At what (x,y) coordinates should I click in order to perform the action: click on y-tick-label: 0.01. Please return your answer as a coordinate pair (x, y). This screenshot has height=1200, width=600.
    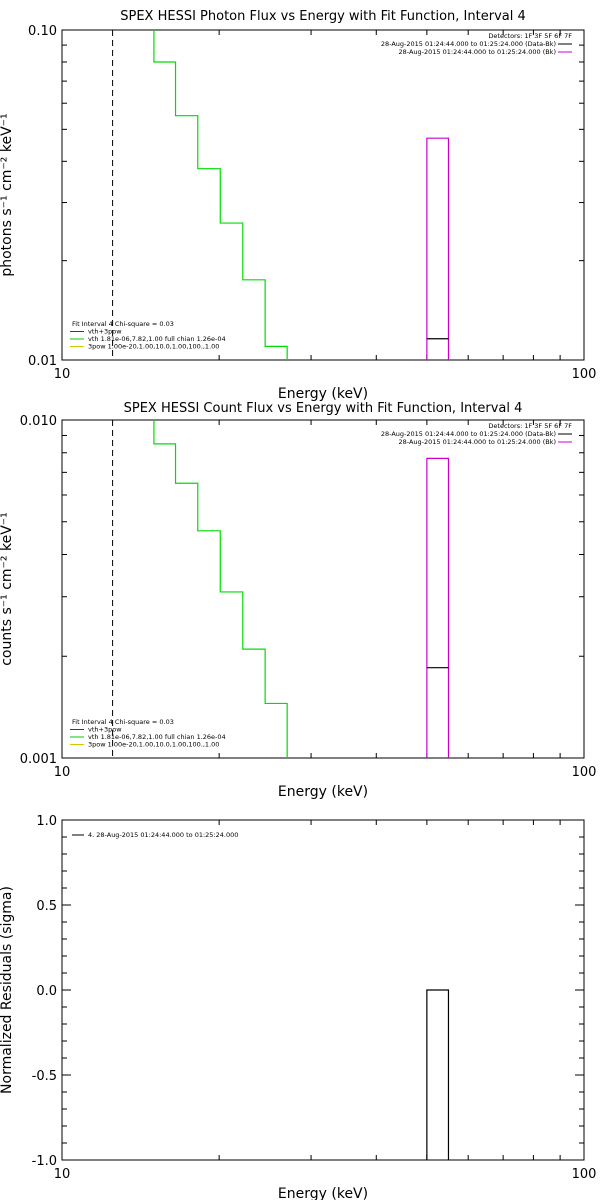
    Looking at the image, I should click on (42, 361).